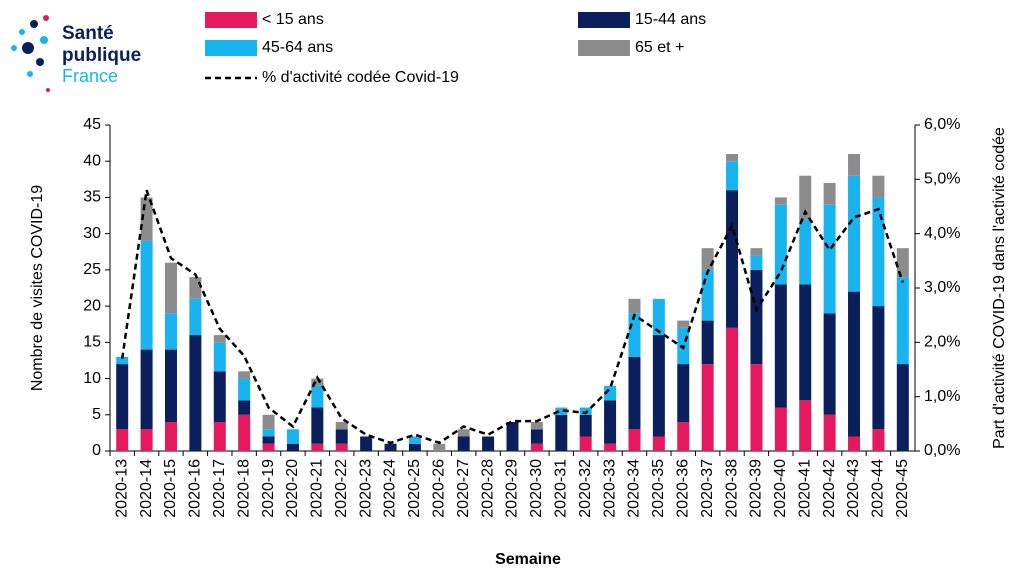  I want to click on x-tick-label: 2020-31, so click(561, 488).